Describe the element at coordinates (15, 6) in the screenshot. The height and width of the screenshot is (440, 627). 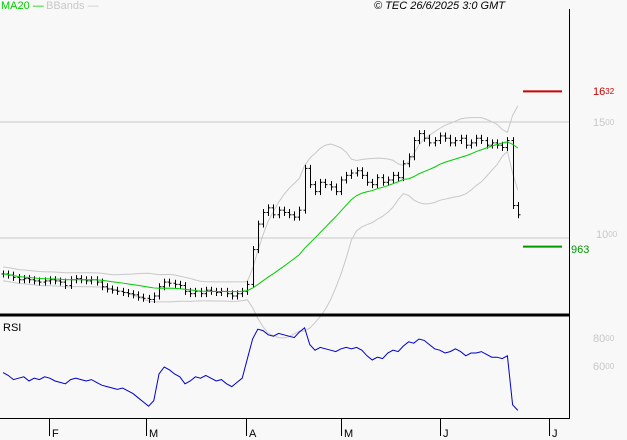
I see `legend-ma20-label: MA20` at that location.